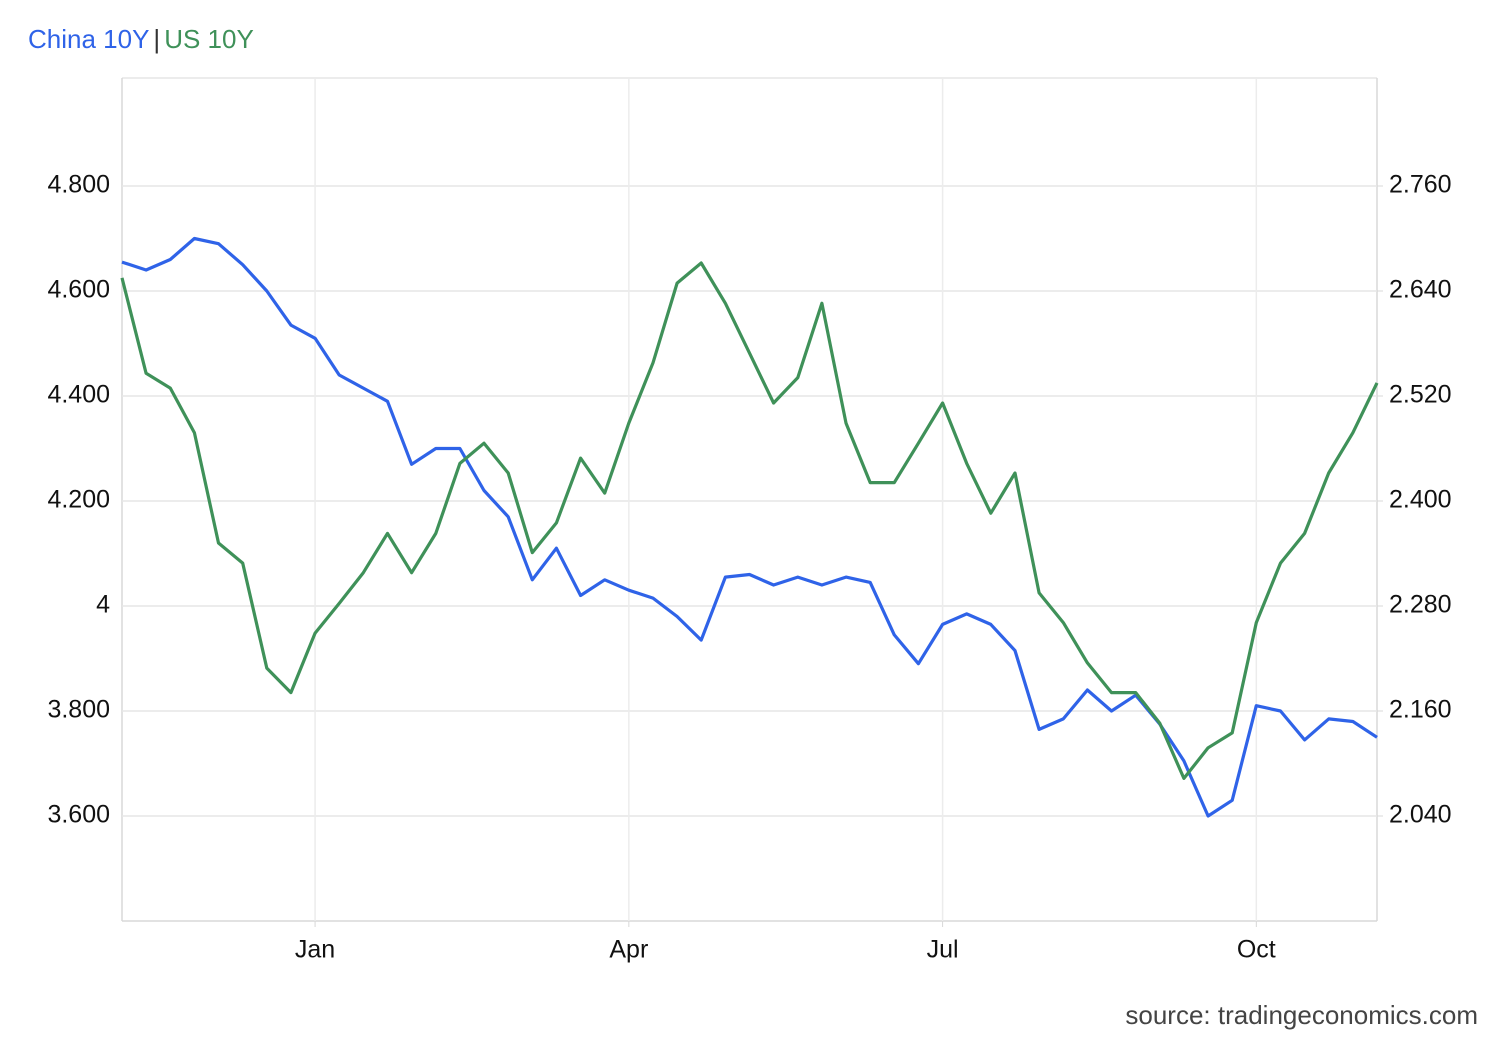 This screenshot has height=1040, width=1500. I want to click on source-note: source: tradingeconomics.com, so click(1301, 1015).